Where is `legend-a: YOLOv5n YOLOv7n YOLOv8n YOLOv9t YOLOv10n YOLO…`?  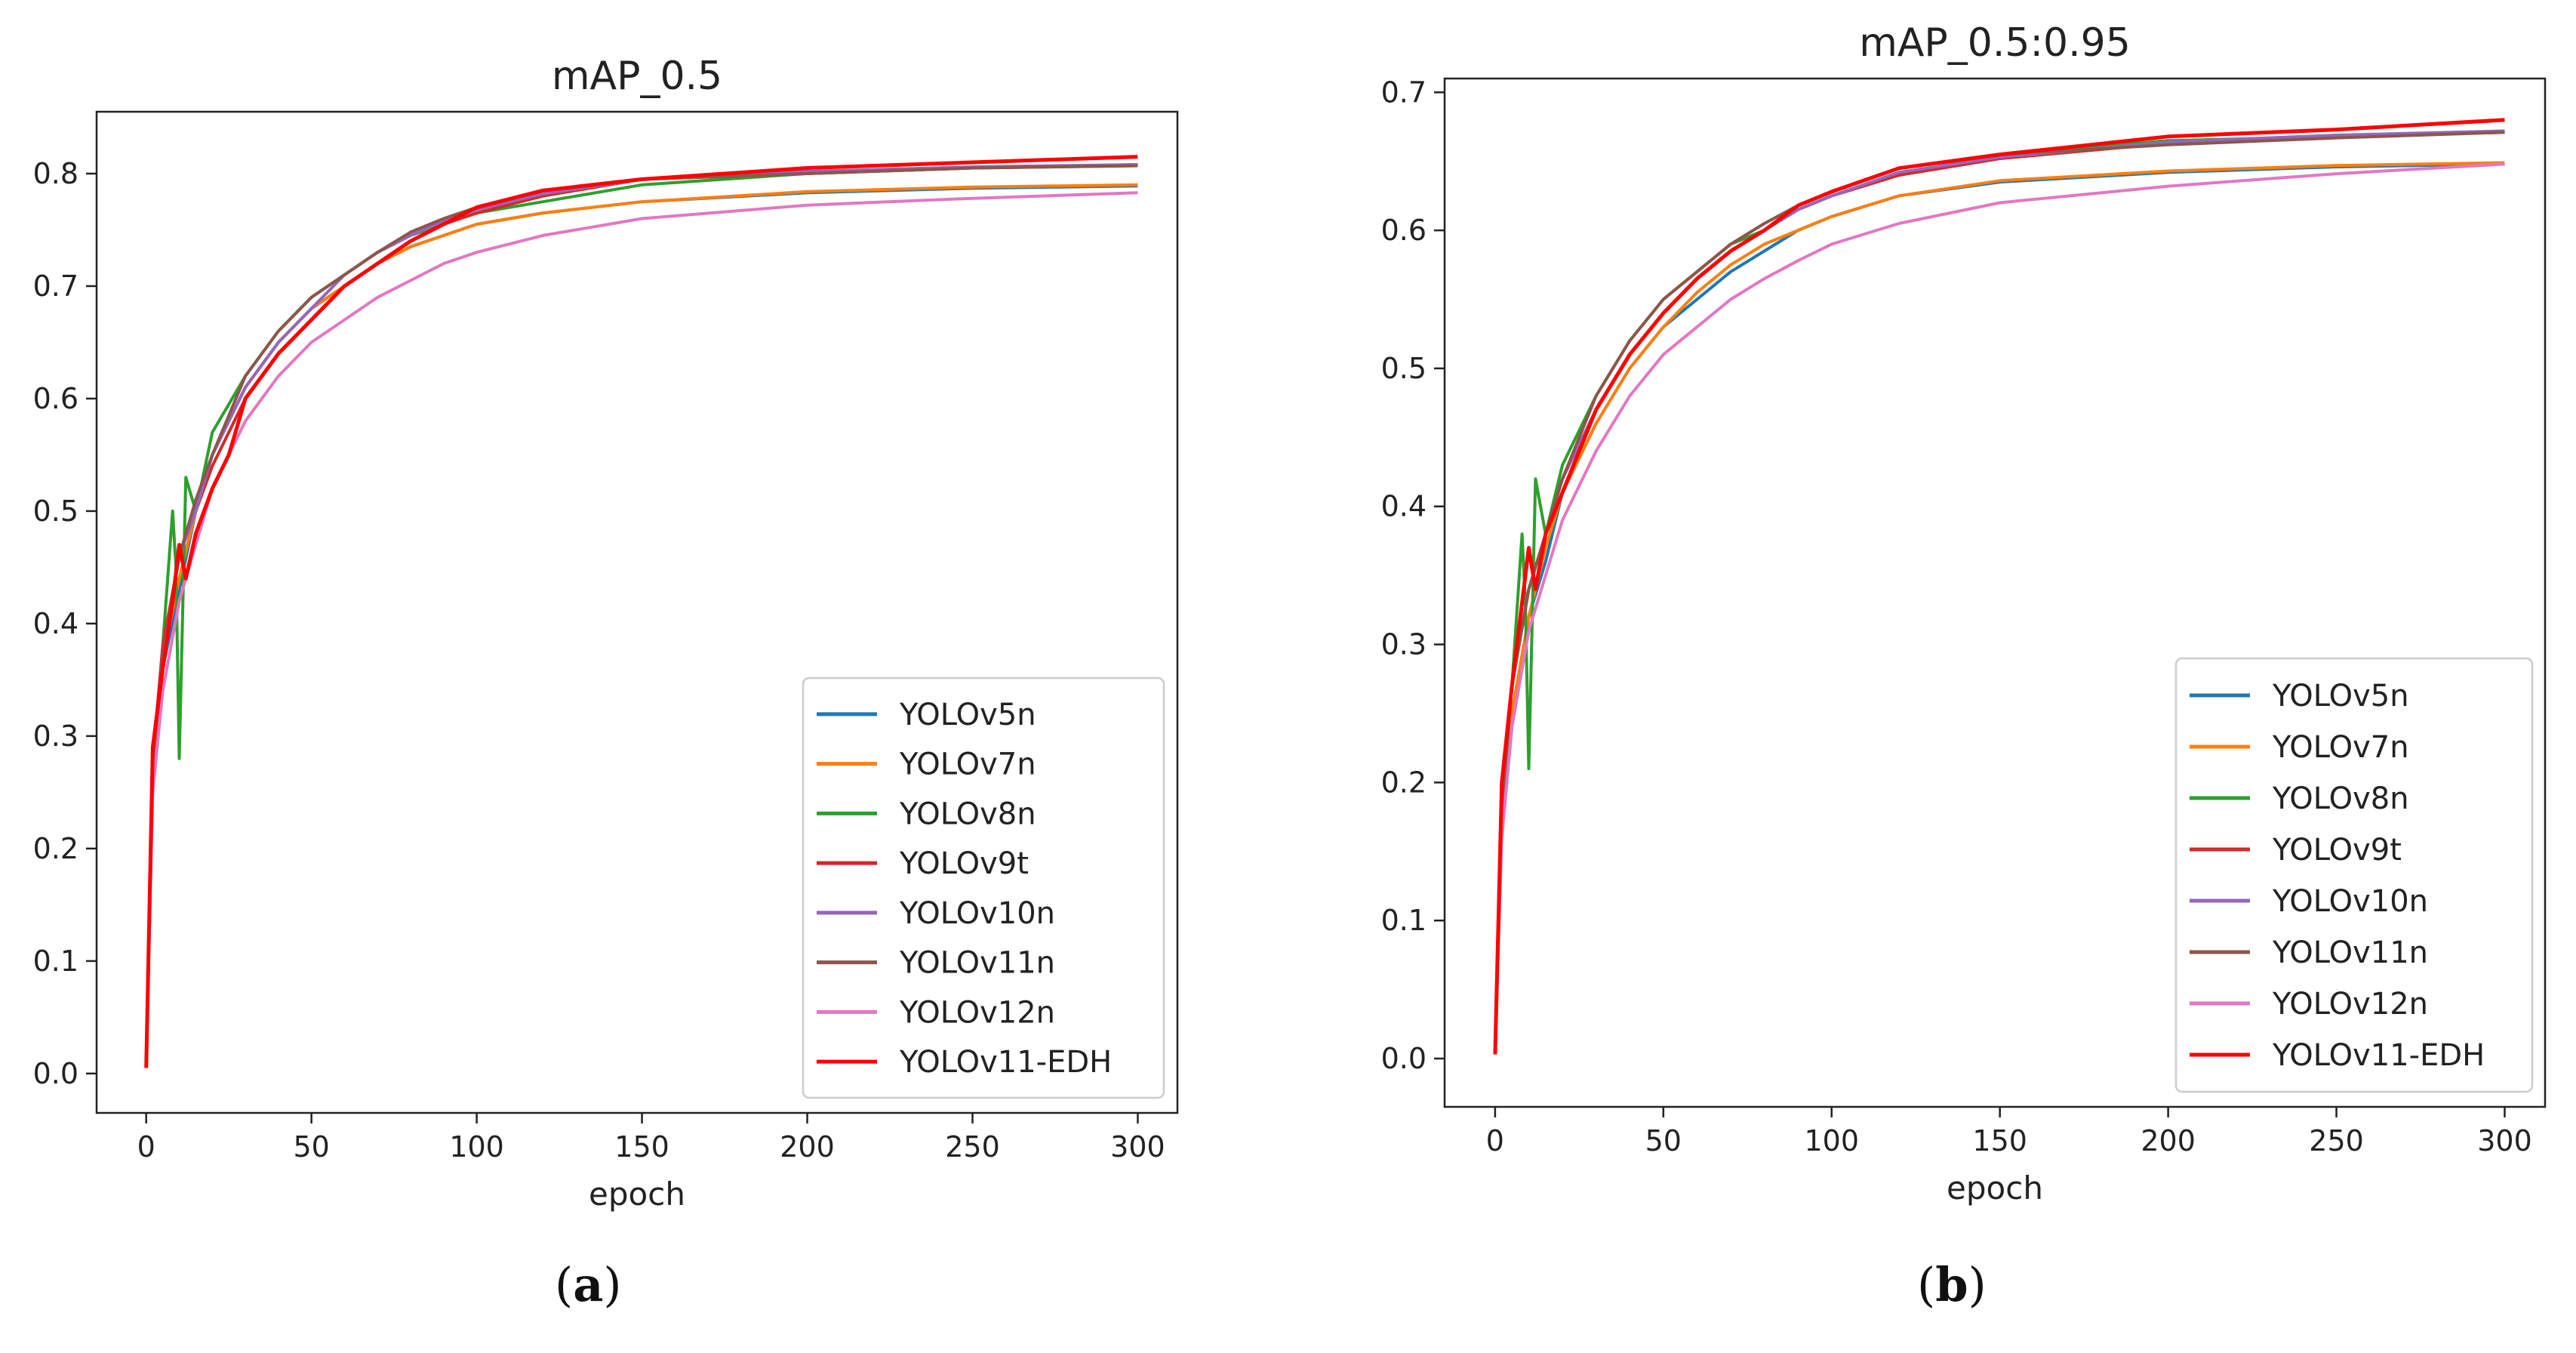
legend-a: YOLOv5n YOLOv7n YOLOv8n YOLOv9t YOLOv10n YOLO… is located at coordinates (983, 887).